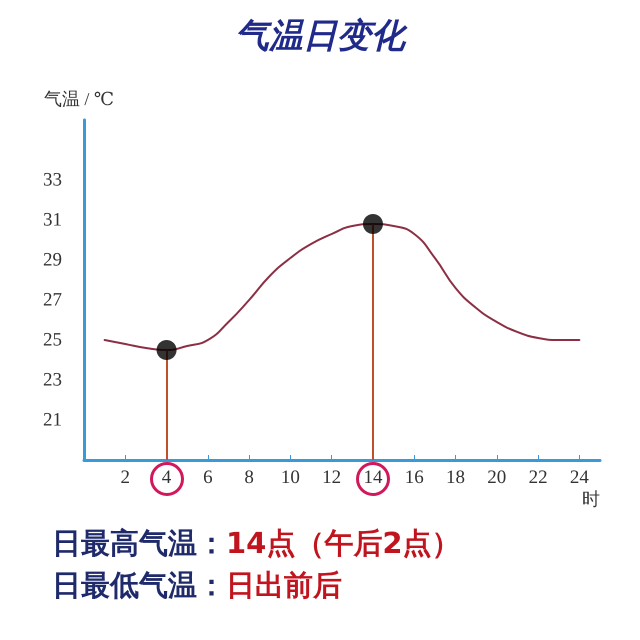 Image resolution: width=640 pixels, height=640 pixels. What do you see at coordinates (52, 420) in the screenshot?
I see `y-tick-label: 21` at bounding box center [52, 420].